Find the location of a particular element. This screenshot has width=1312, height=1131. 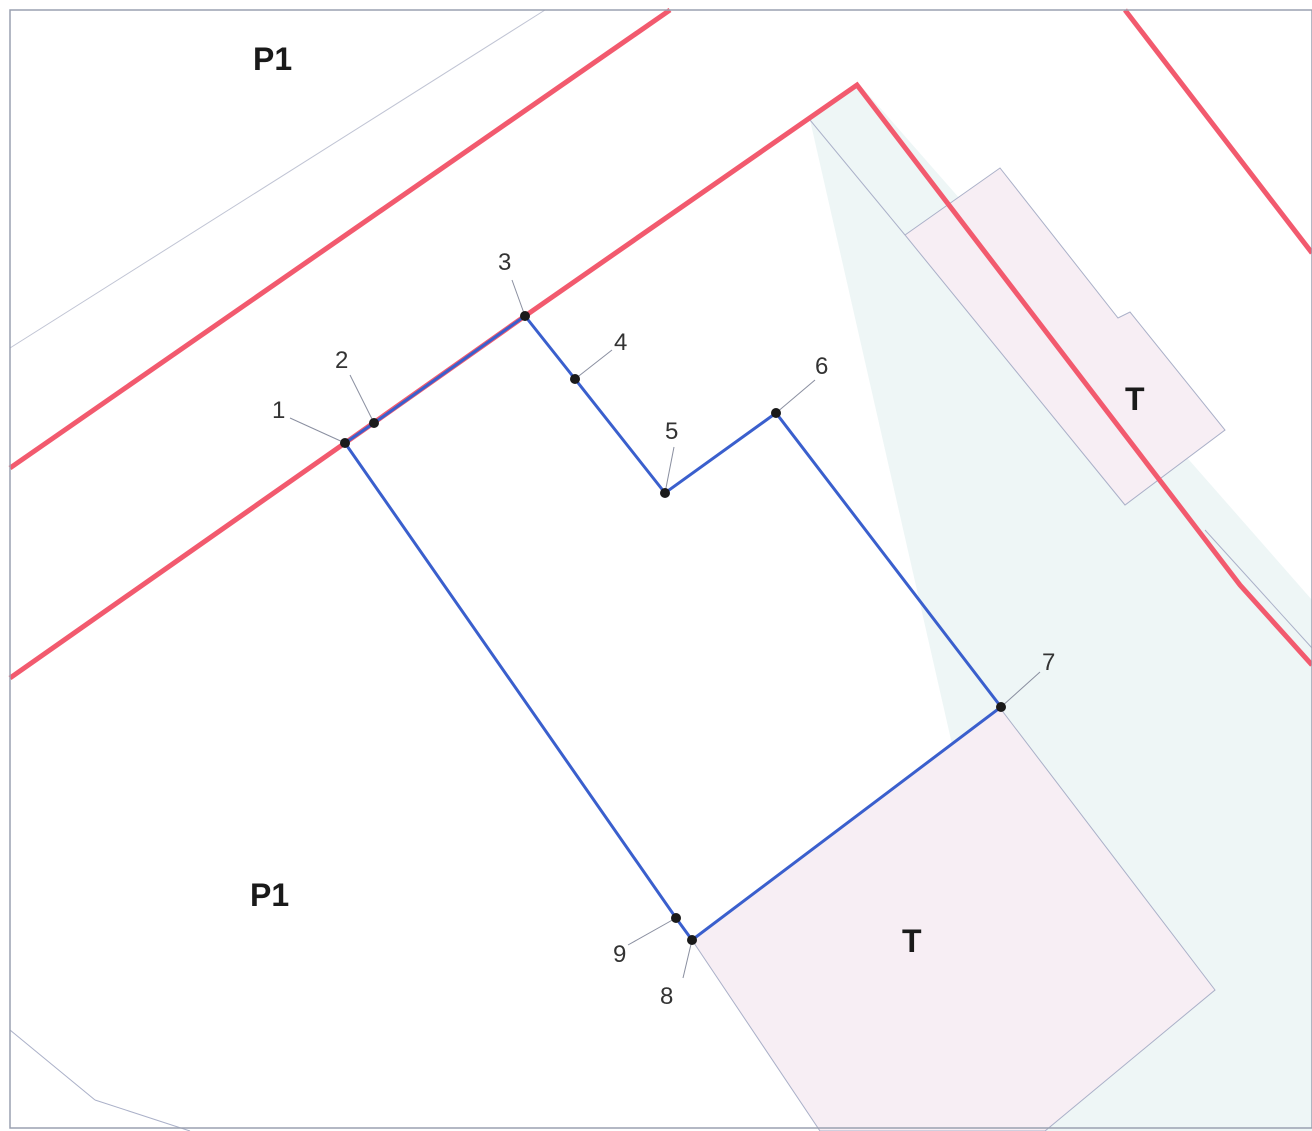

thin-line-top-left is located at coordinates (277, 179).